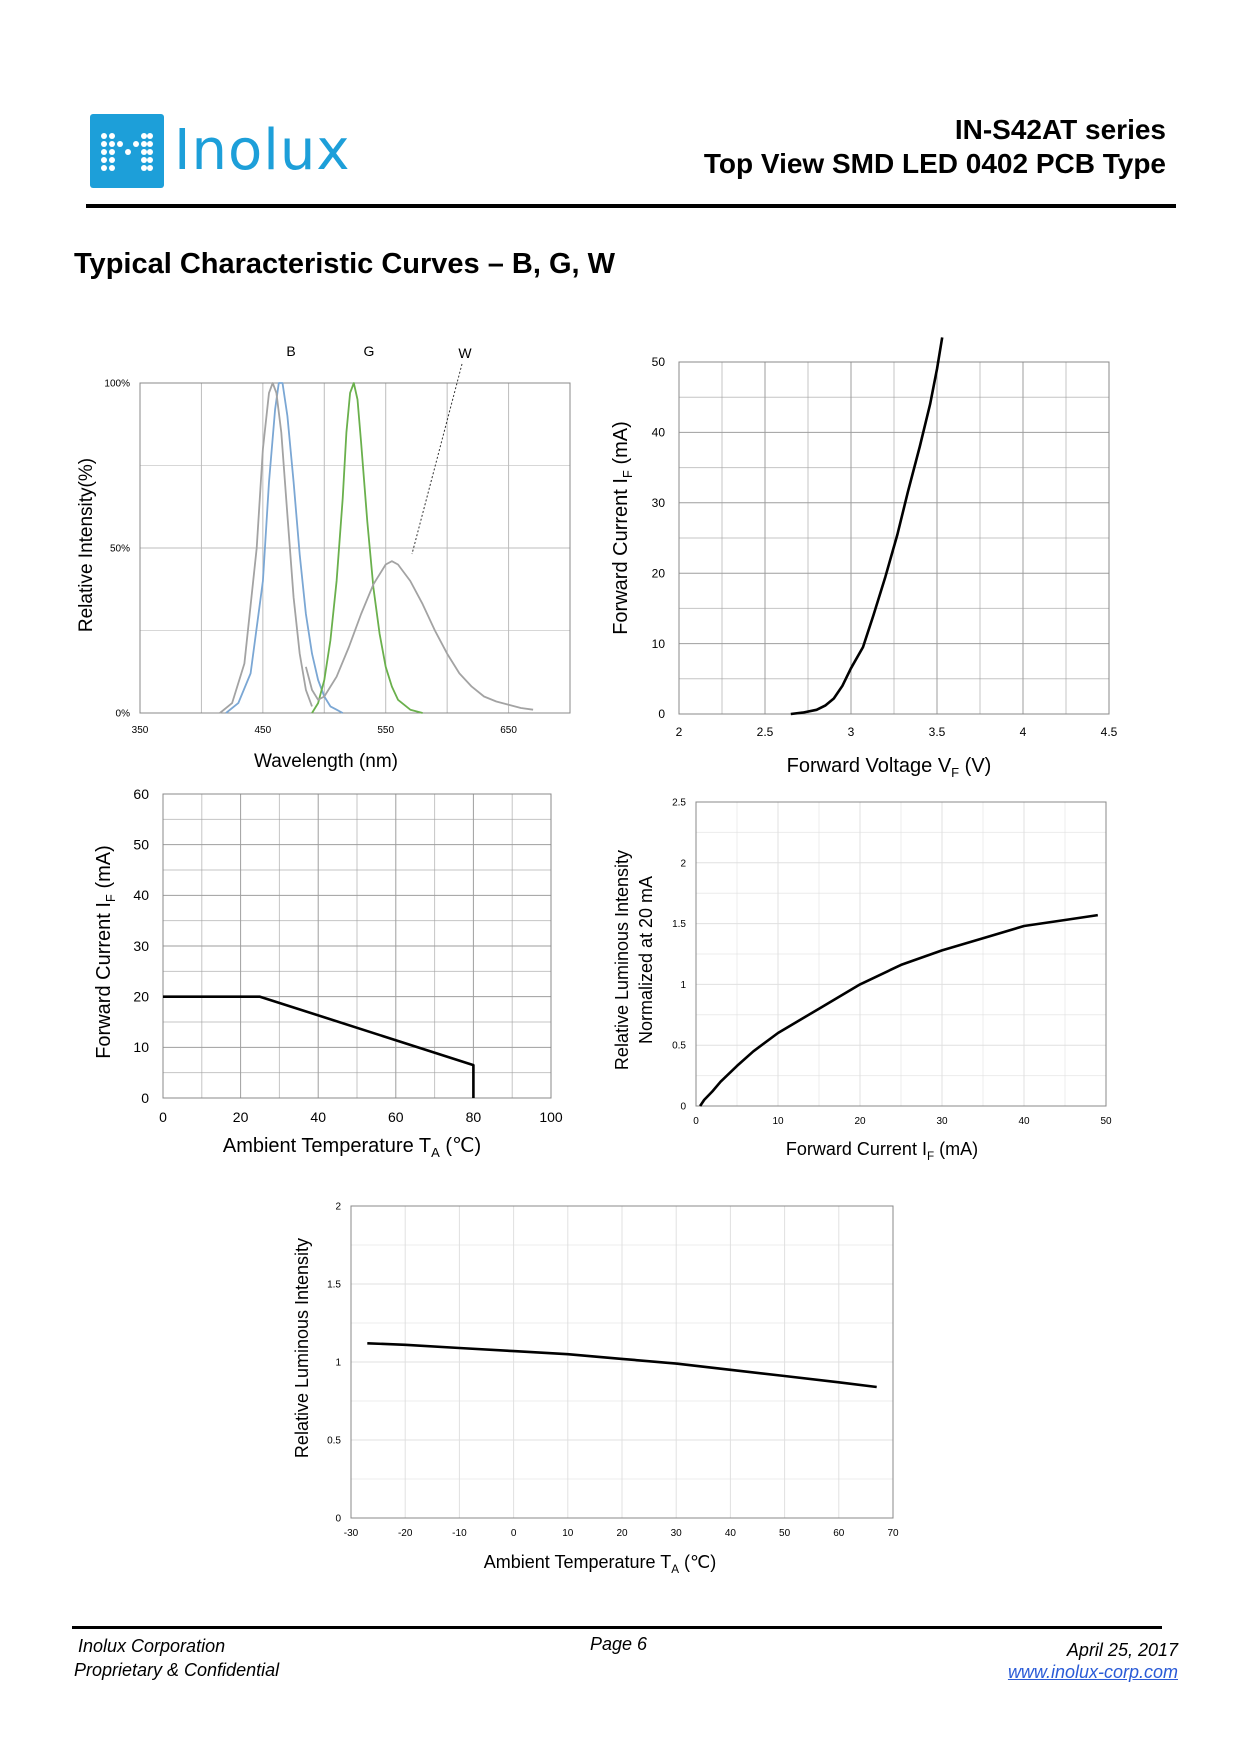 Image resolution: width=1240 pixels, height=1755 pixels. What do you see at coordinates (622, 528) in the screenshot?
I see `iv-ylabel: Forward Current IF (mA)` at bounding box center [622, 528].